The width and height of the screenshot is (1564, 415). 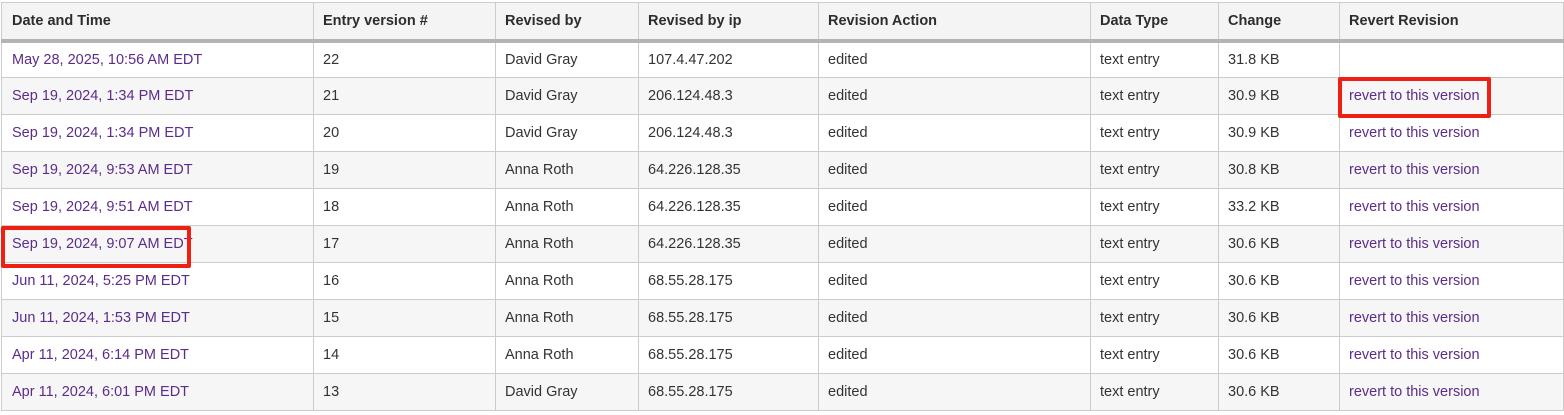 I want to click on cell-version: 16, so click(x=404, y=281).